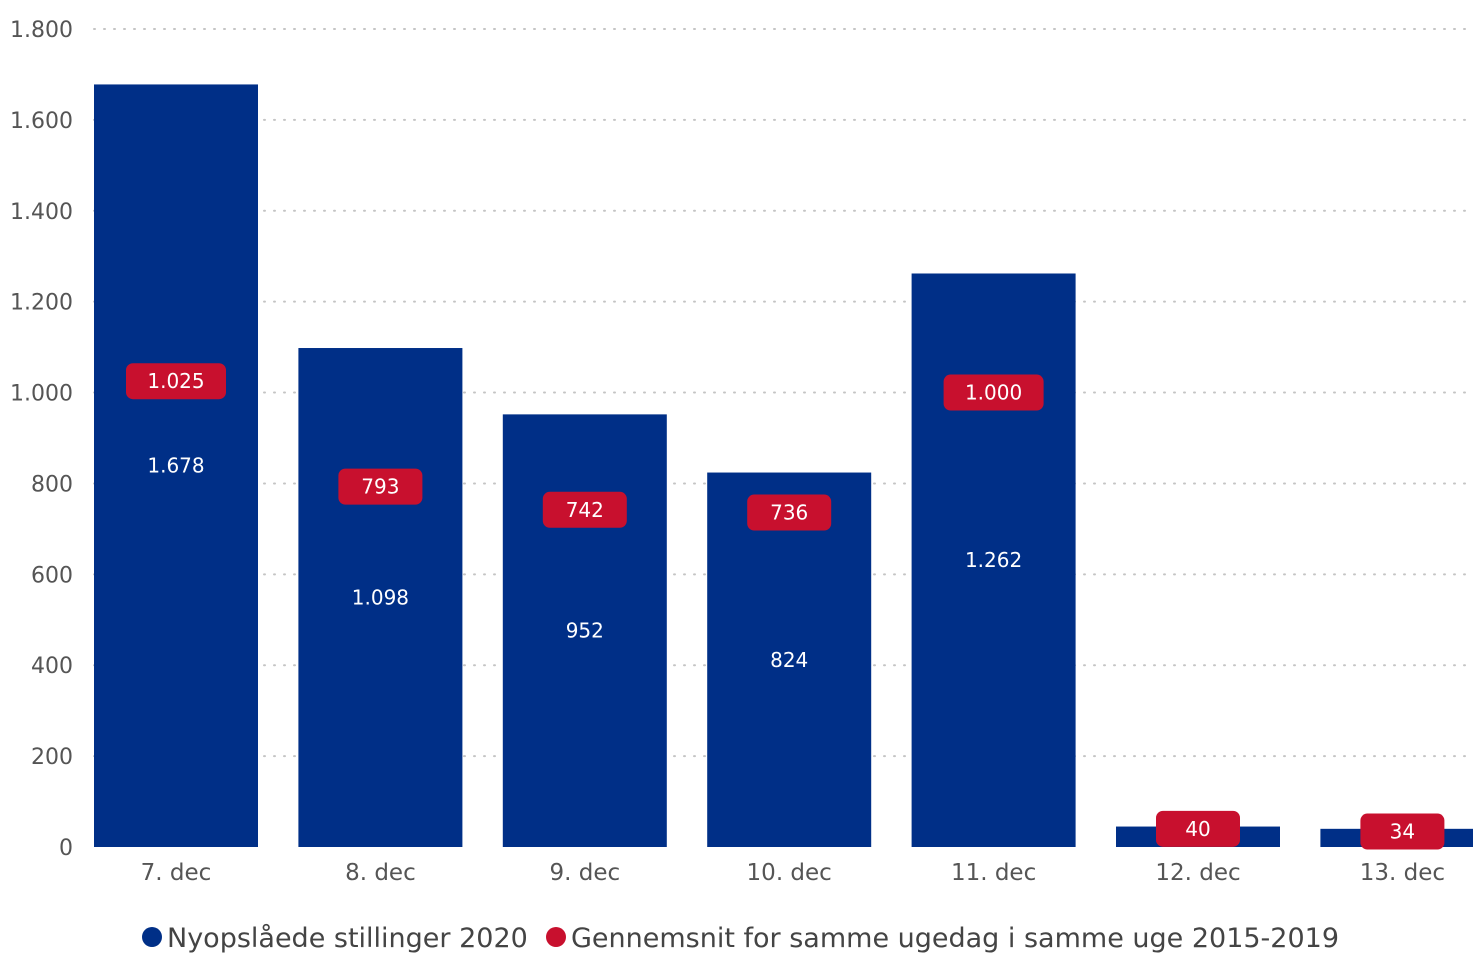  I want to click on legend-label: Nyopslåede stillinger 2020, so click(347, 938).